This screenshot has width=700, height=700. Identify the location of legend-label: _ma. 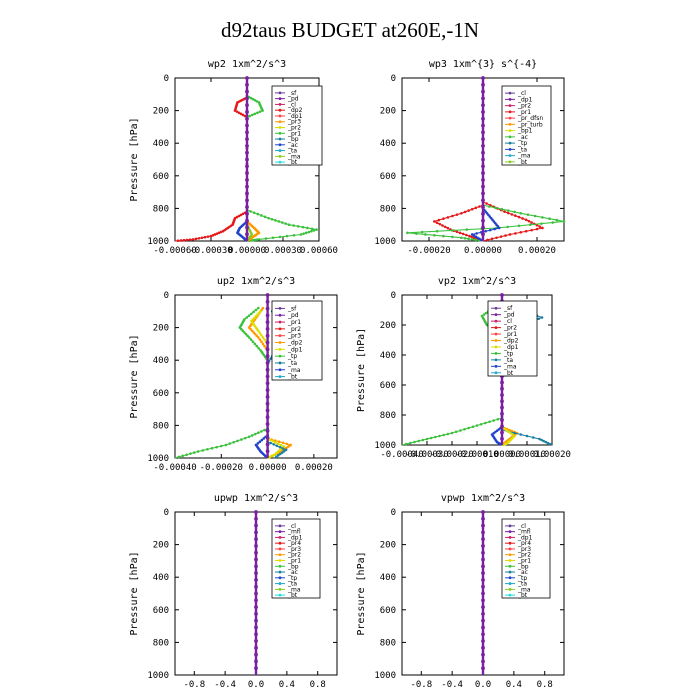
(294, 370).